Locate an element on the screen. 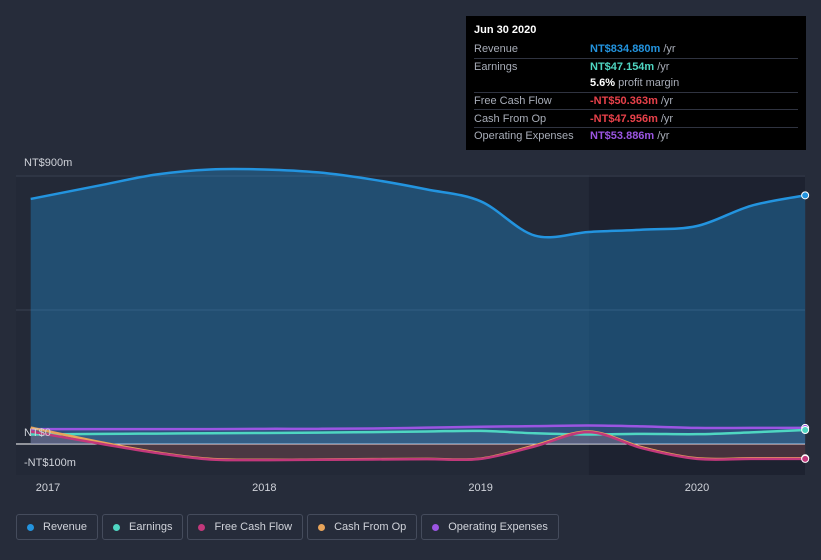 The height and width of the screenshot is (560, 821). x-axis-tick-label: 2019 is located at coordinates (480, 488).